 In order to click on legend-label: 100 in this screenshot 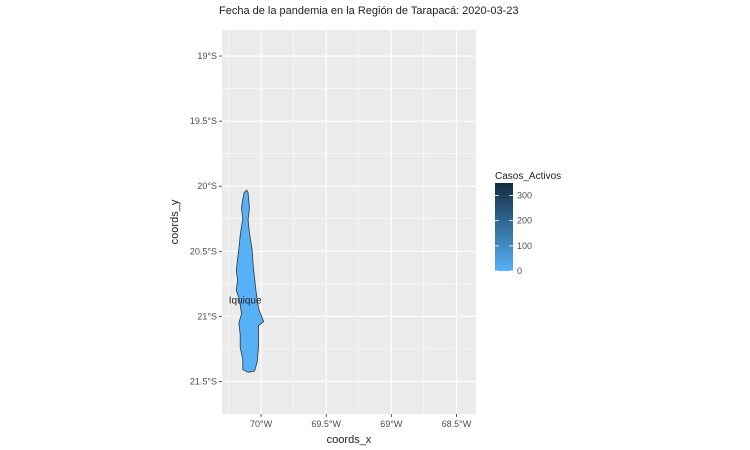, I will do `click(524, 246)`.